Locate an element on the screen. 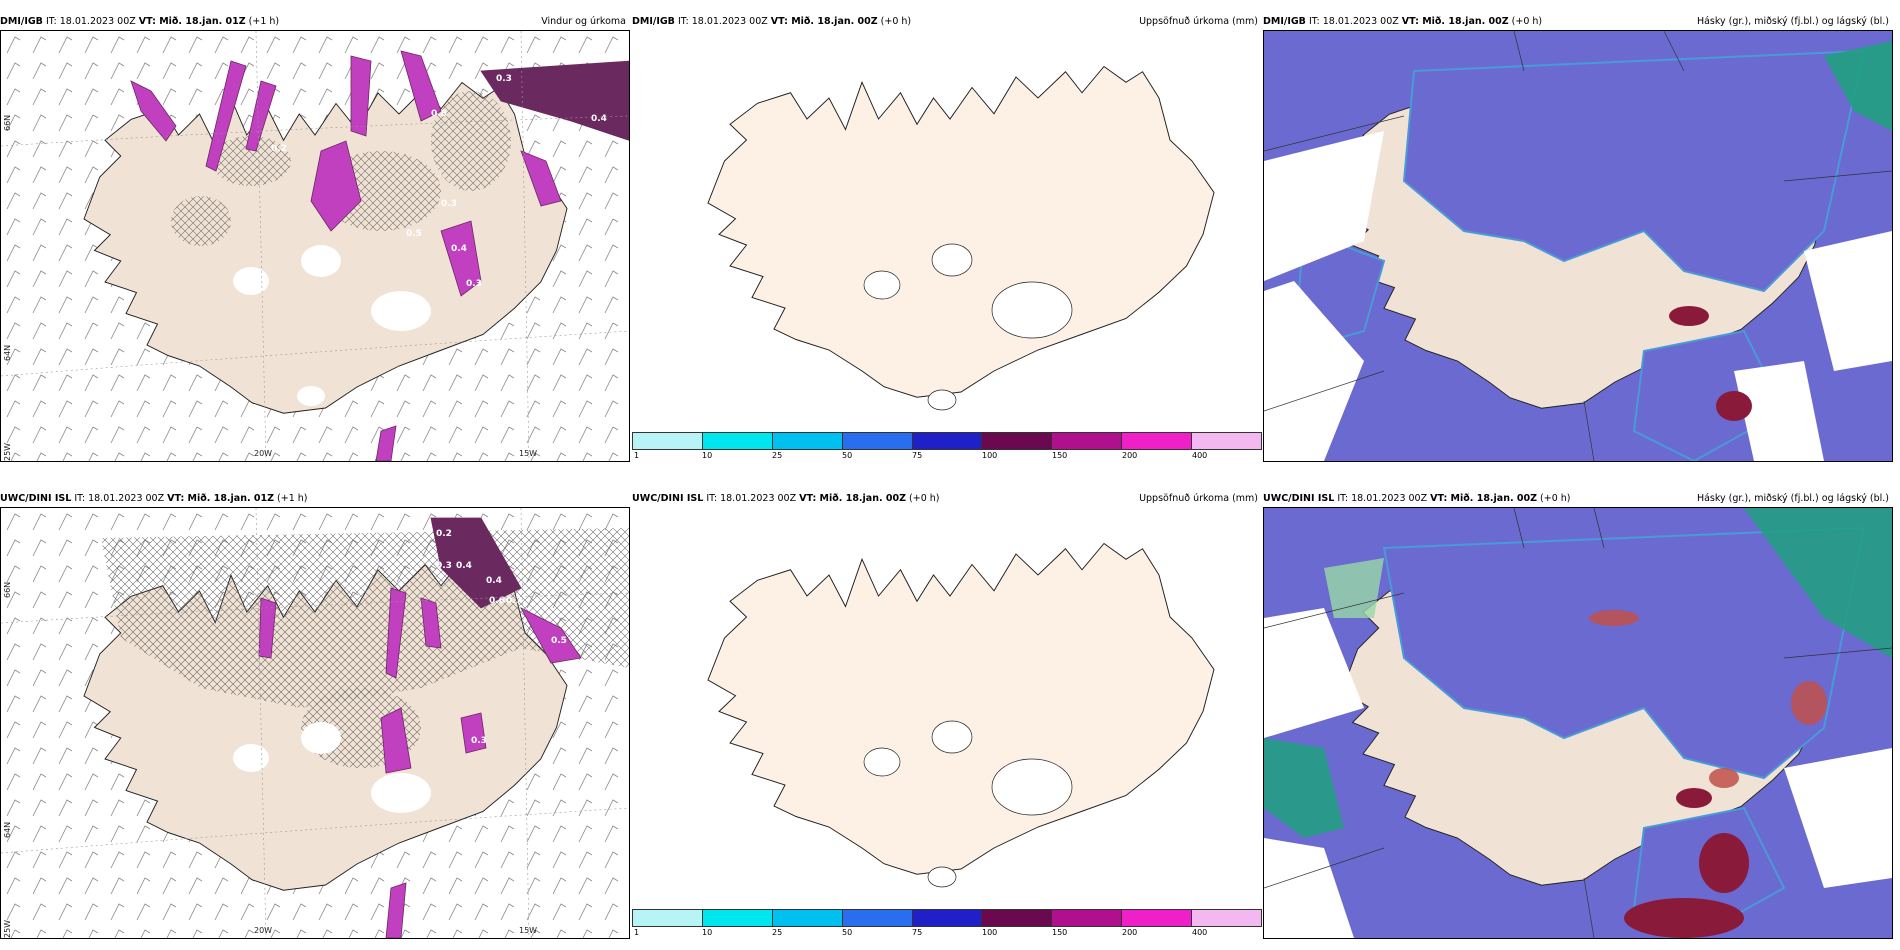 Image resolution: width=1900 pixels, height=950 pixels. precip-label: 0.6 is located at coordinates (497, 601).